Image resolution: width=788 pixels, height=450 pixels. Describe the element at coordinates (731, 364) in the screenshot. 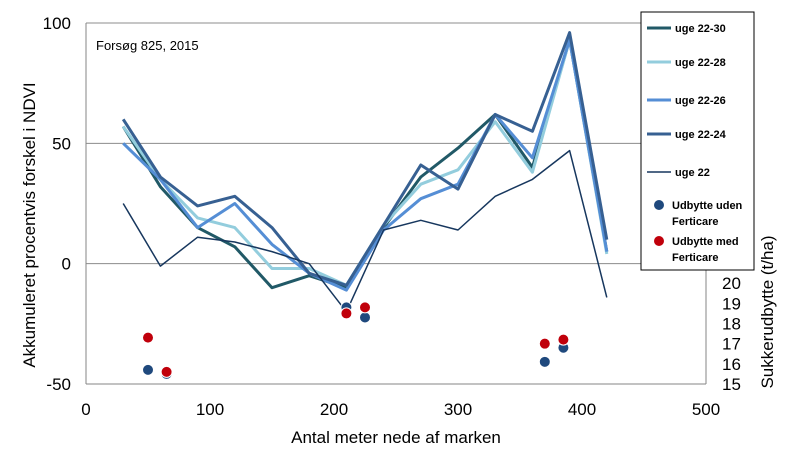

I see `y2-tick-label: 16` at that location.